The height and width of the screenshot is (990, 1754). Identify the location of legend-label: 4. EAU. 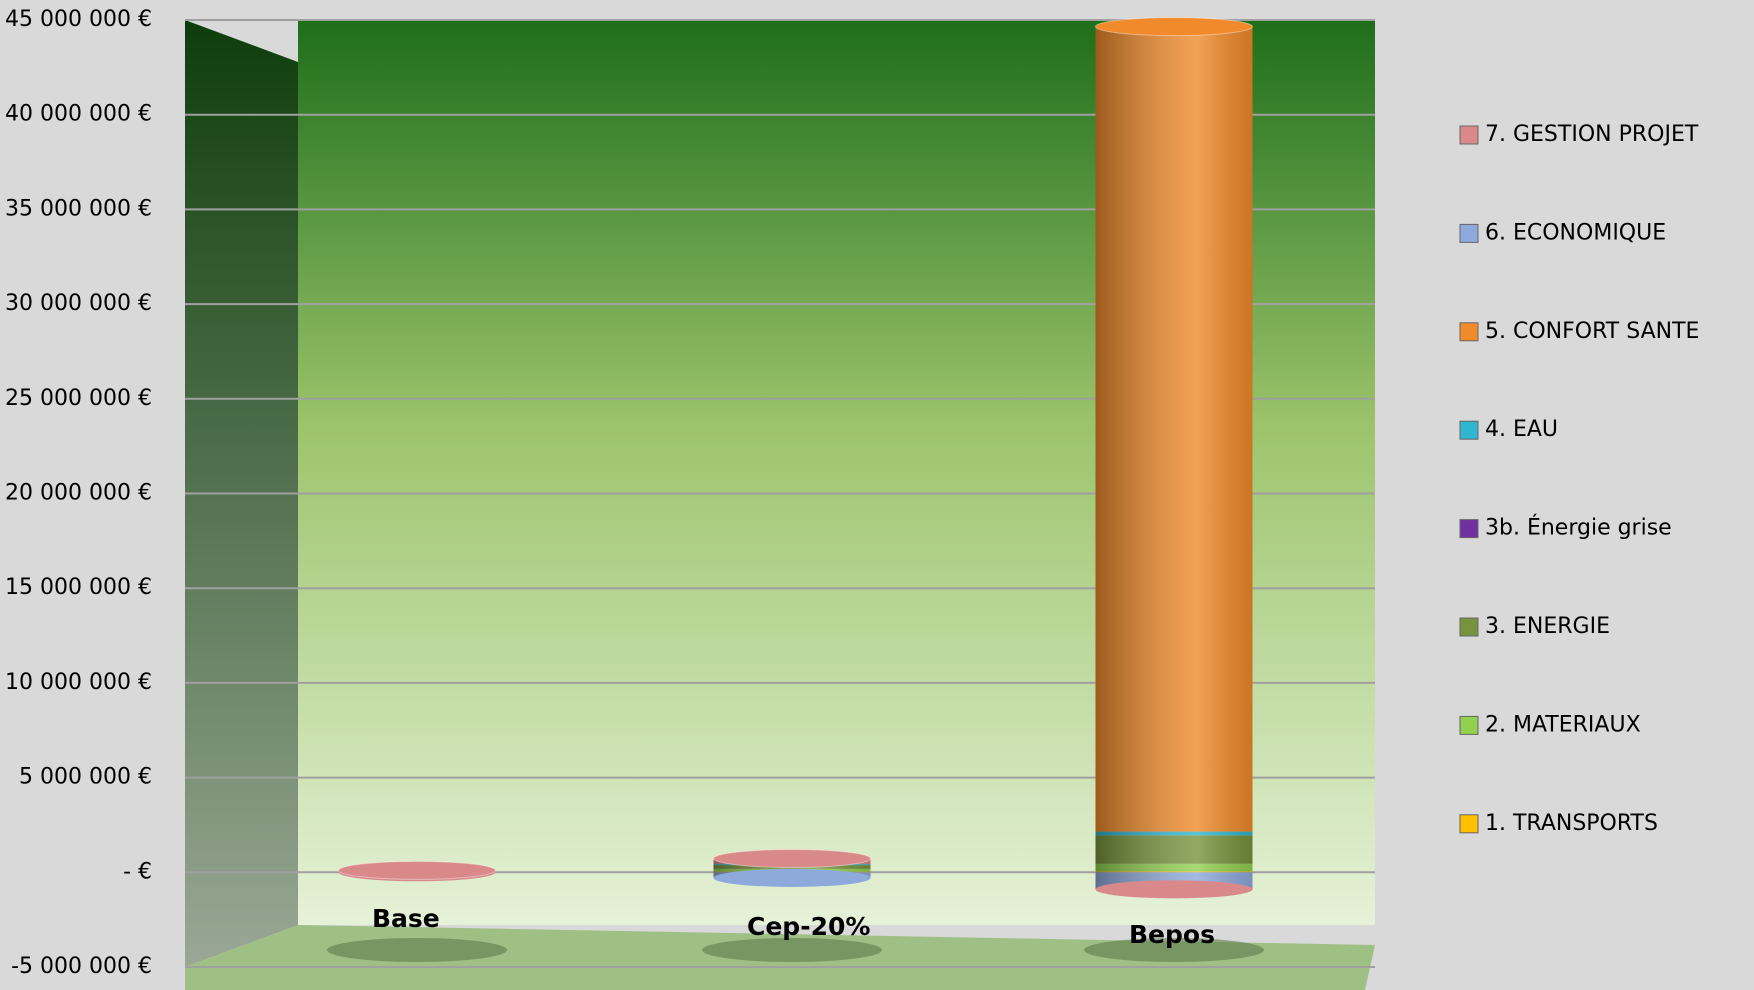
(1521, 429).